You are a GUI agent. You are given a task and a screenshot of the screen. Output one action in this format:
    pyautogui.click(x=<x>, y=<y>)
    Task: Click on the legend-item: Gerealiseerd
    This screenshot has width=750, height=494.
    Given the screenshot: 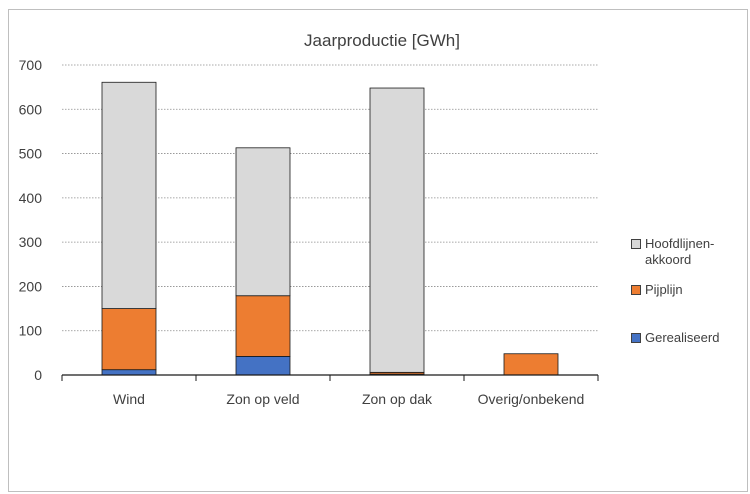 What is the action you would take?
    pyautogui.click(x=675, y=338)
    